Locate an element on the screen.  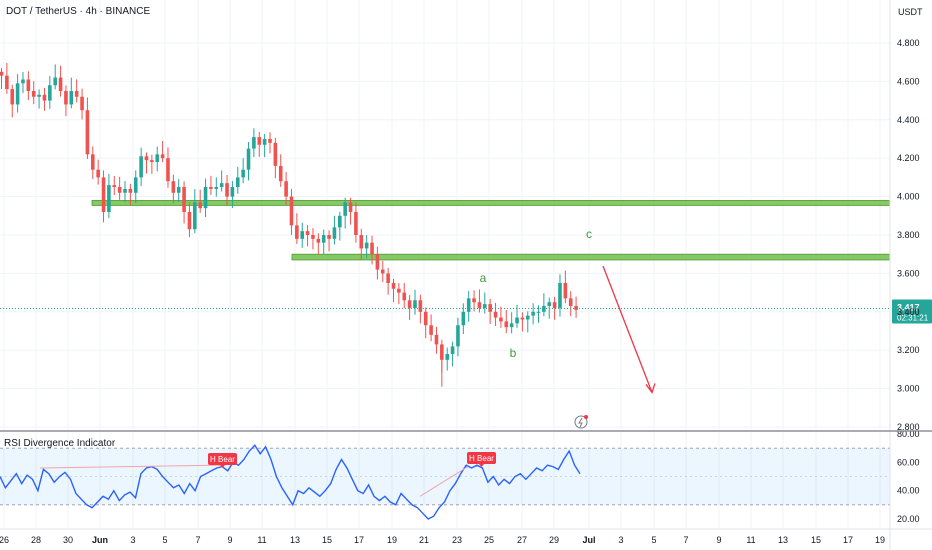
last-price-countdown: 02:31:21 is located at coordinates (913, 318).